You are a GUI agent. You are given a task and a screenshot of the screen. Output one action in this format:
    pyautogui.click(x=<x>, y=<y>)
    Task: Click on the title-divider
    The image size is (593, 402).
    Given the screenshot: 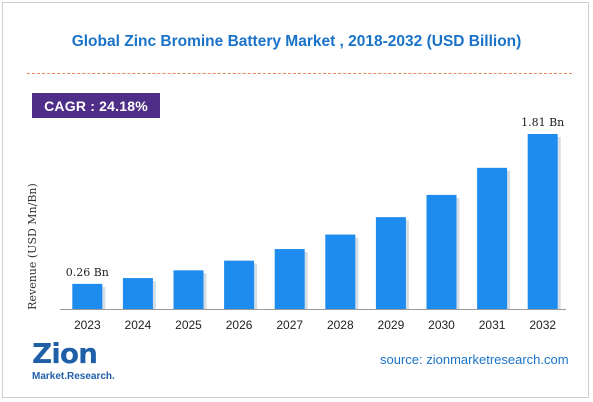 What is the action you would take?
    pyautogui.click(x=299, y=73)
    